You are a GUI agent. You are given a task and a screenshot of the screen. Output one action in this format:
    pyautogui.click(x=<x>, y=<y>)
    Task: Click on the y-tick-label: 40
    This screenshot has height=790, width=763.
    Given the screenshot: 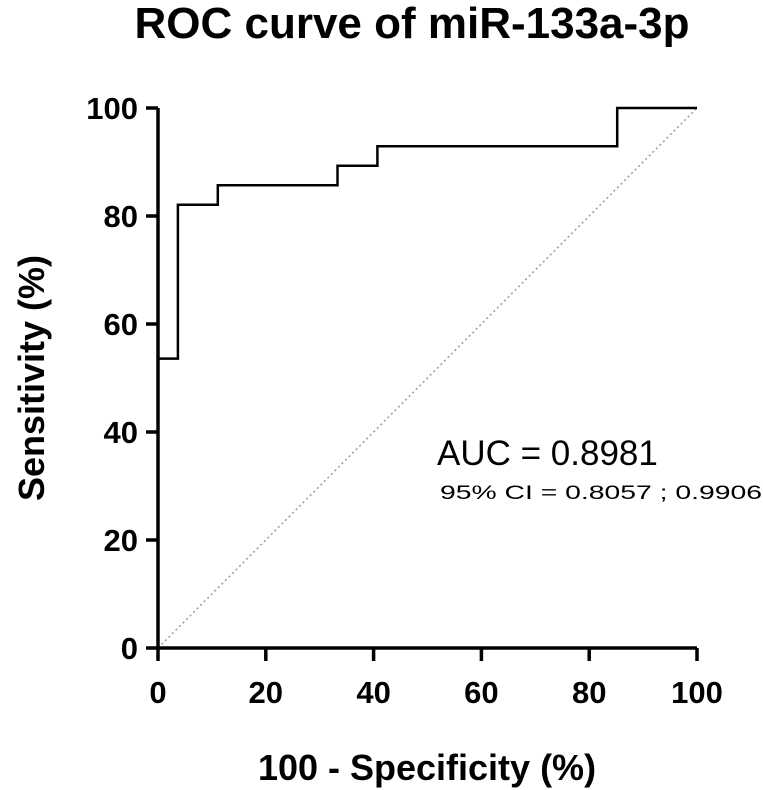 What is the action you would take?
    pyautogui.click(x=121, y=432)
    